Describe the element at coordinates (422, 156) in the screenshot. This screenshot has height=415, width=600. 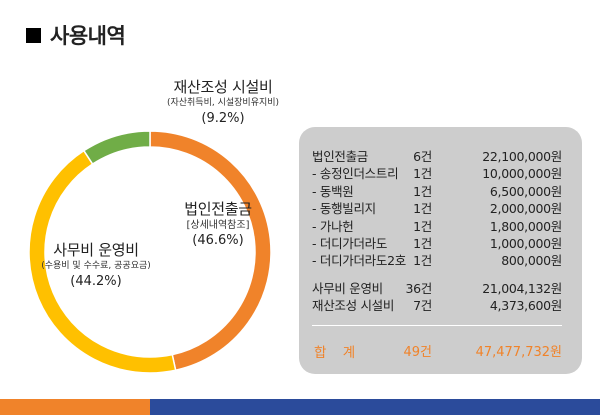
I see `row-count: 6건` at that location.